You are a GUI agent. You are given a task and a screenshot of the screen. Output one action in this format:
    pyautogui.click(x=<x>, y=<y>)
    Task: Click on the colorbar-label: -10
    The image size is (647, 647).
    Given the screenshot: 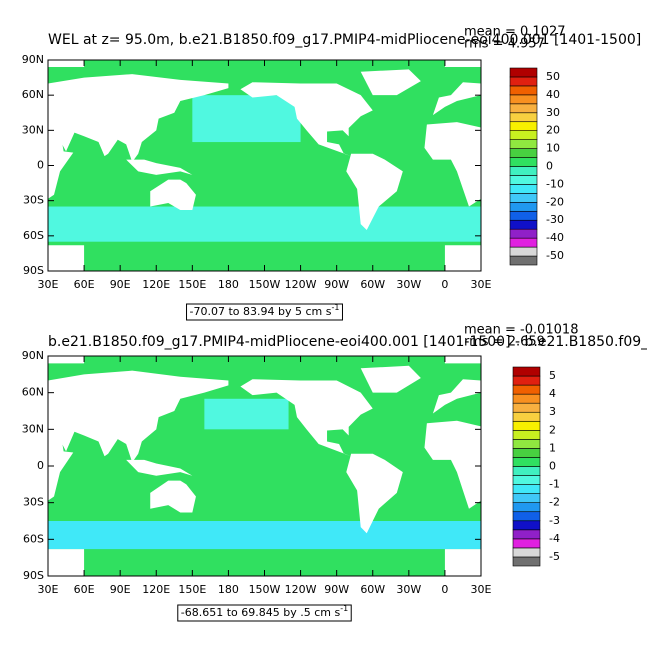 What is the action you would take?
    pyautogui.click(x=555, y=183)
    